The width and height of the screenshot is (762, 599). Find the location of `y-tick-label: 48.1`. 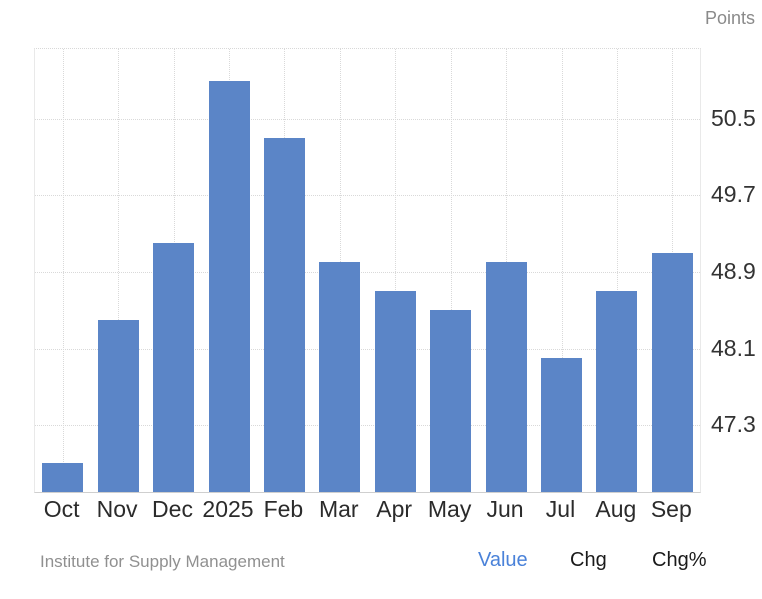

y-tick-label: 48.1 is located at coordinates (733, 347).